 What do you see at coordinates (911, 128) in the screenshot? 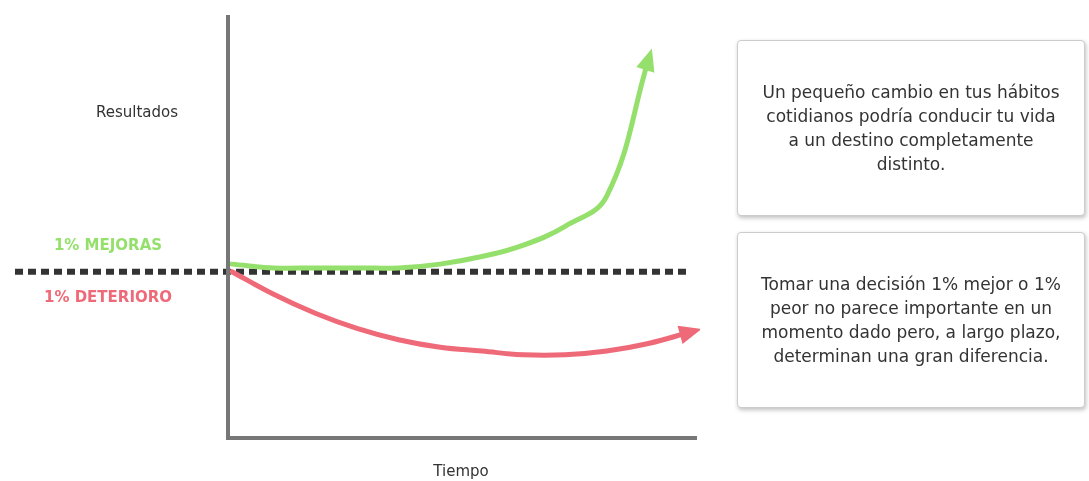
I see `text: Un pequeño cambio en tus hábitos cotidianos podría conducir tu vida a un destino completamente distinto.` at bounding box center [911, 128].